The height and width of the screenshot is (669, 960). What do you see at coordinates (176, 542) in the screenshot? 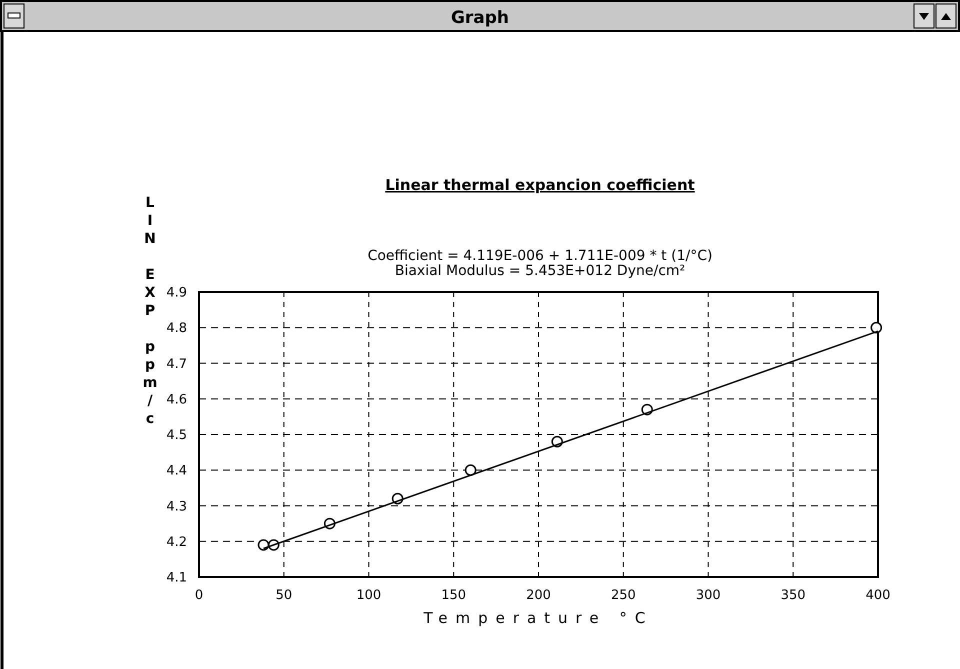
I see `y-tick-label: 4.2` at bounding box center [176, 542].